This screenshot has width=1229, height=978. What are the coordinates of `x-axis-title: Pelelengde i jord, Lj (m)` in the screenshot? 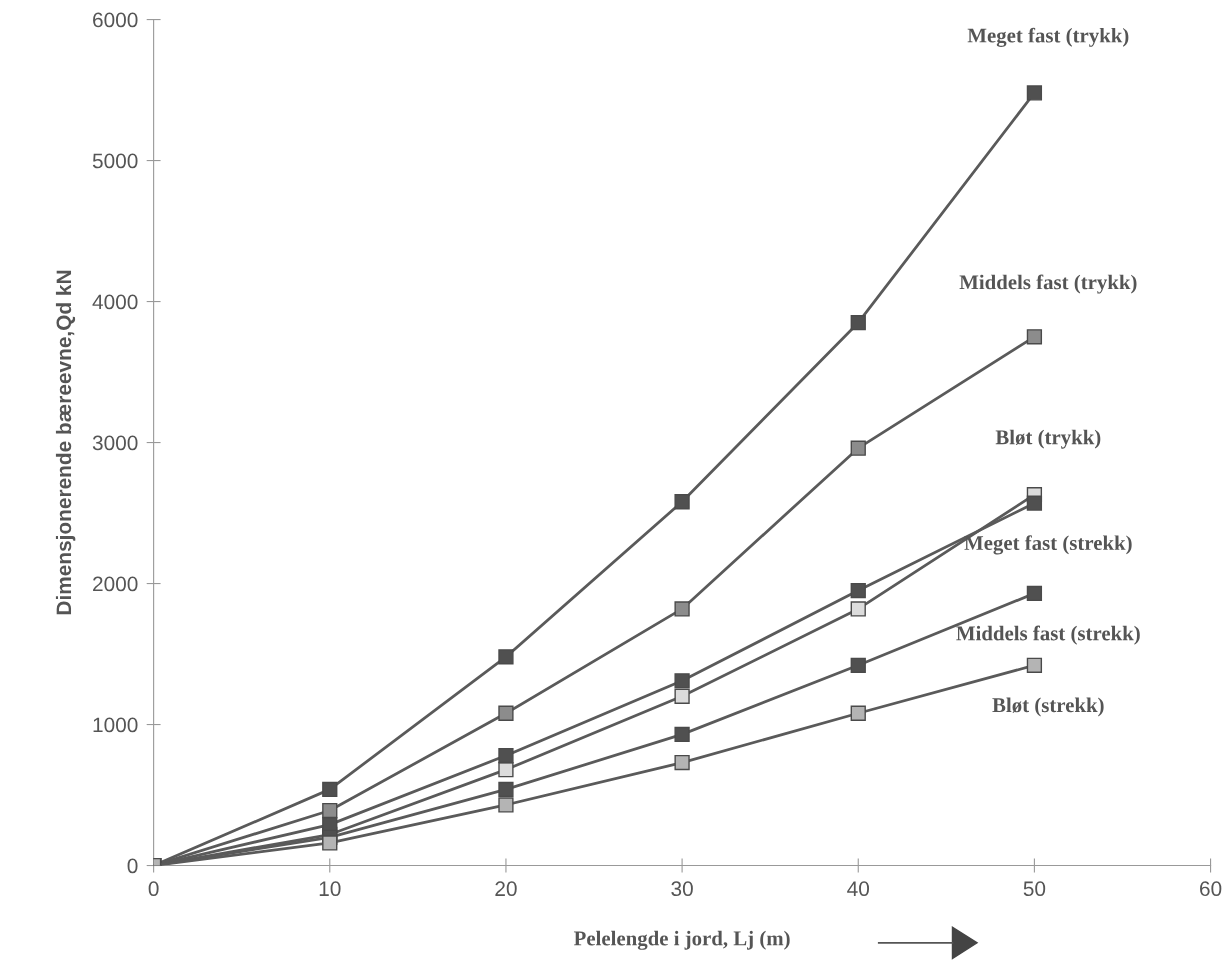 It's located at (681, 940).